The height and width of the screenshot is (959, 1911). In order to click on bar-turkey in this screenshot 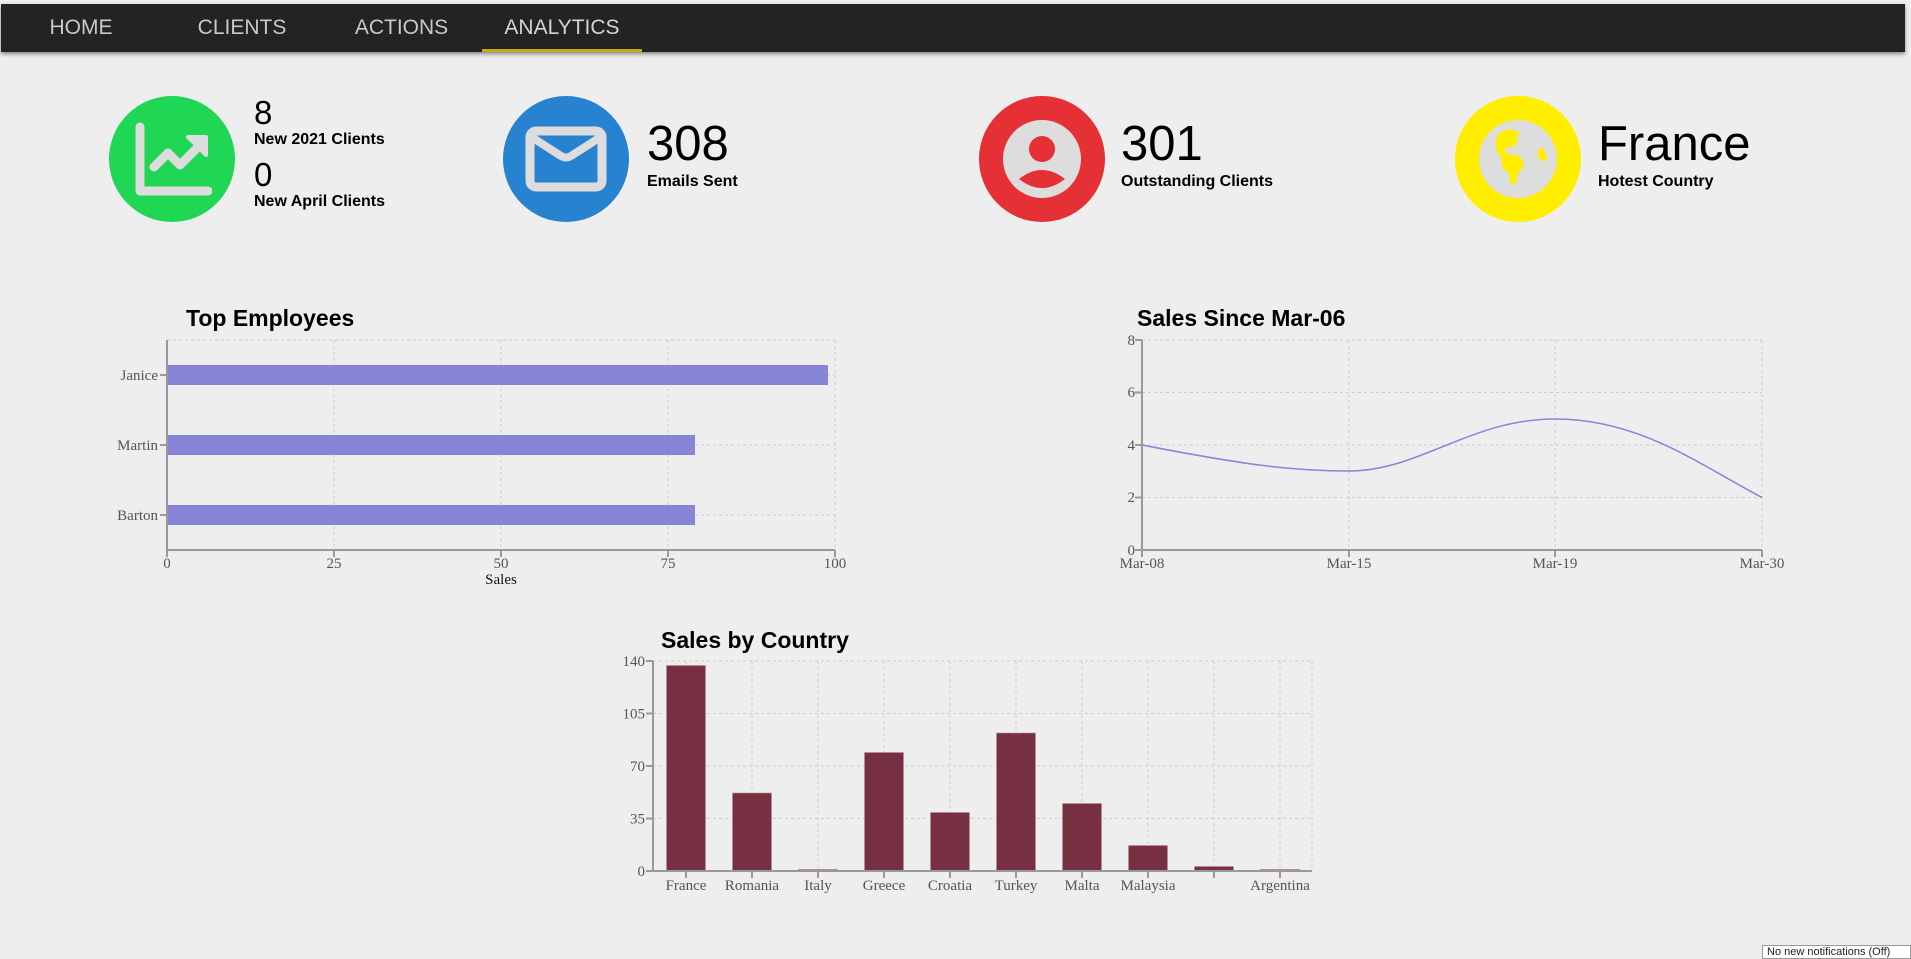, I will do `click(1016, 802)`.